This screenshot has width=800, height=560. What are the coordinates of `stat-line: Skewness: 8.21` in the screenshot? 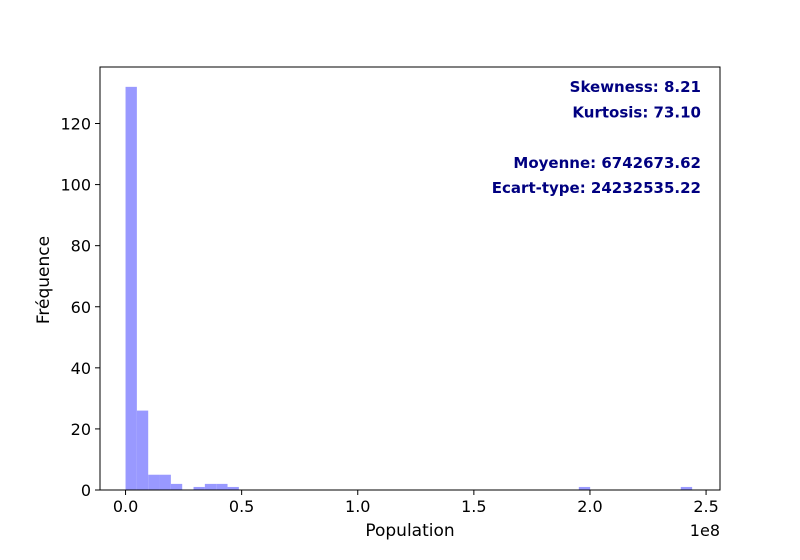 It's located at (635, 87).